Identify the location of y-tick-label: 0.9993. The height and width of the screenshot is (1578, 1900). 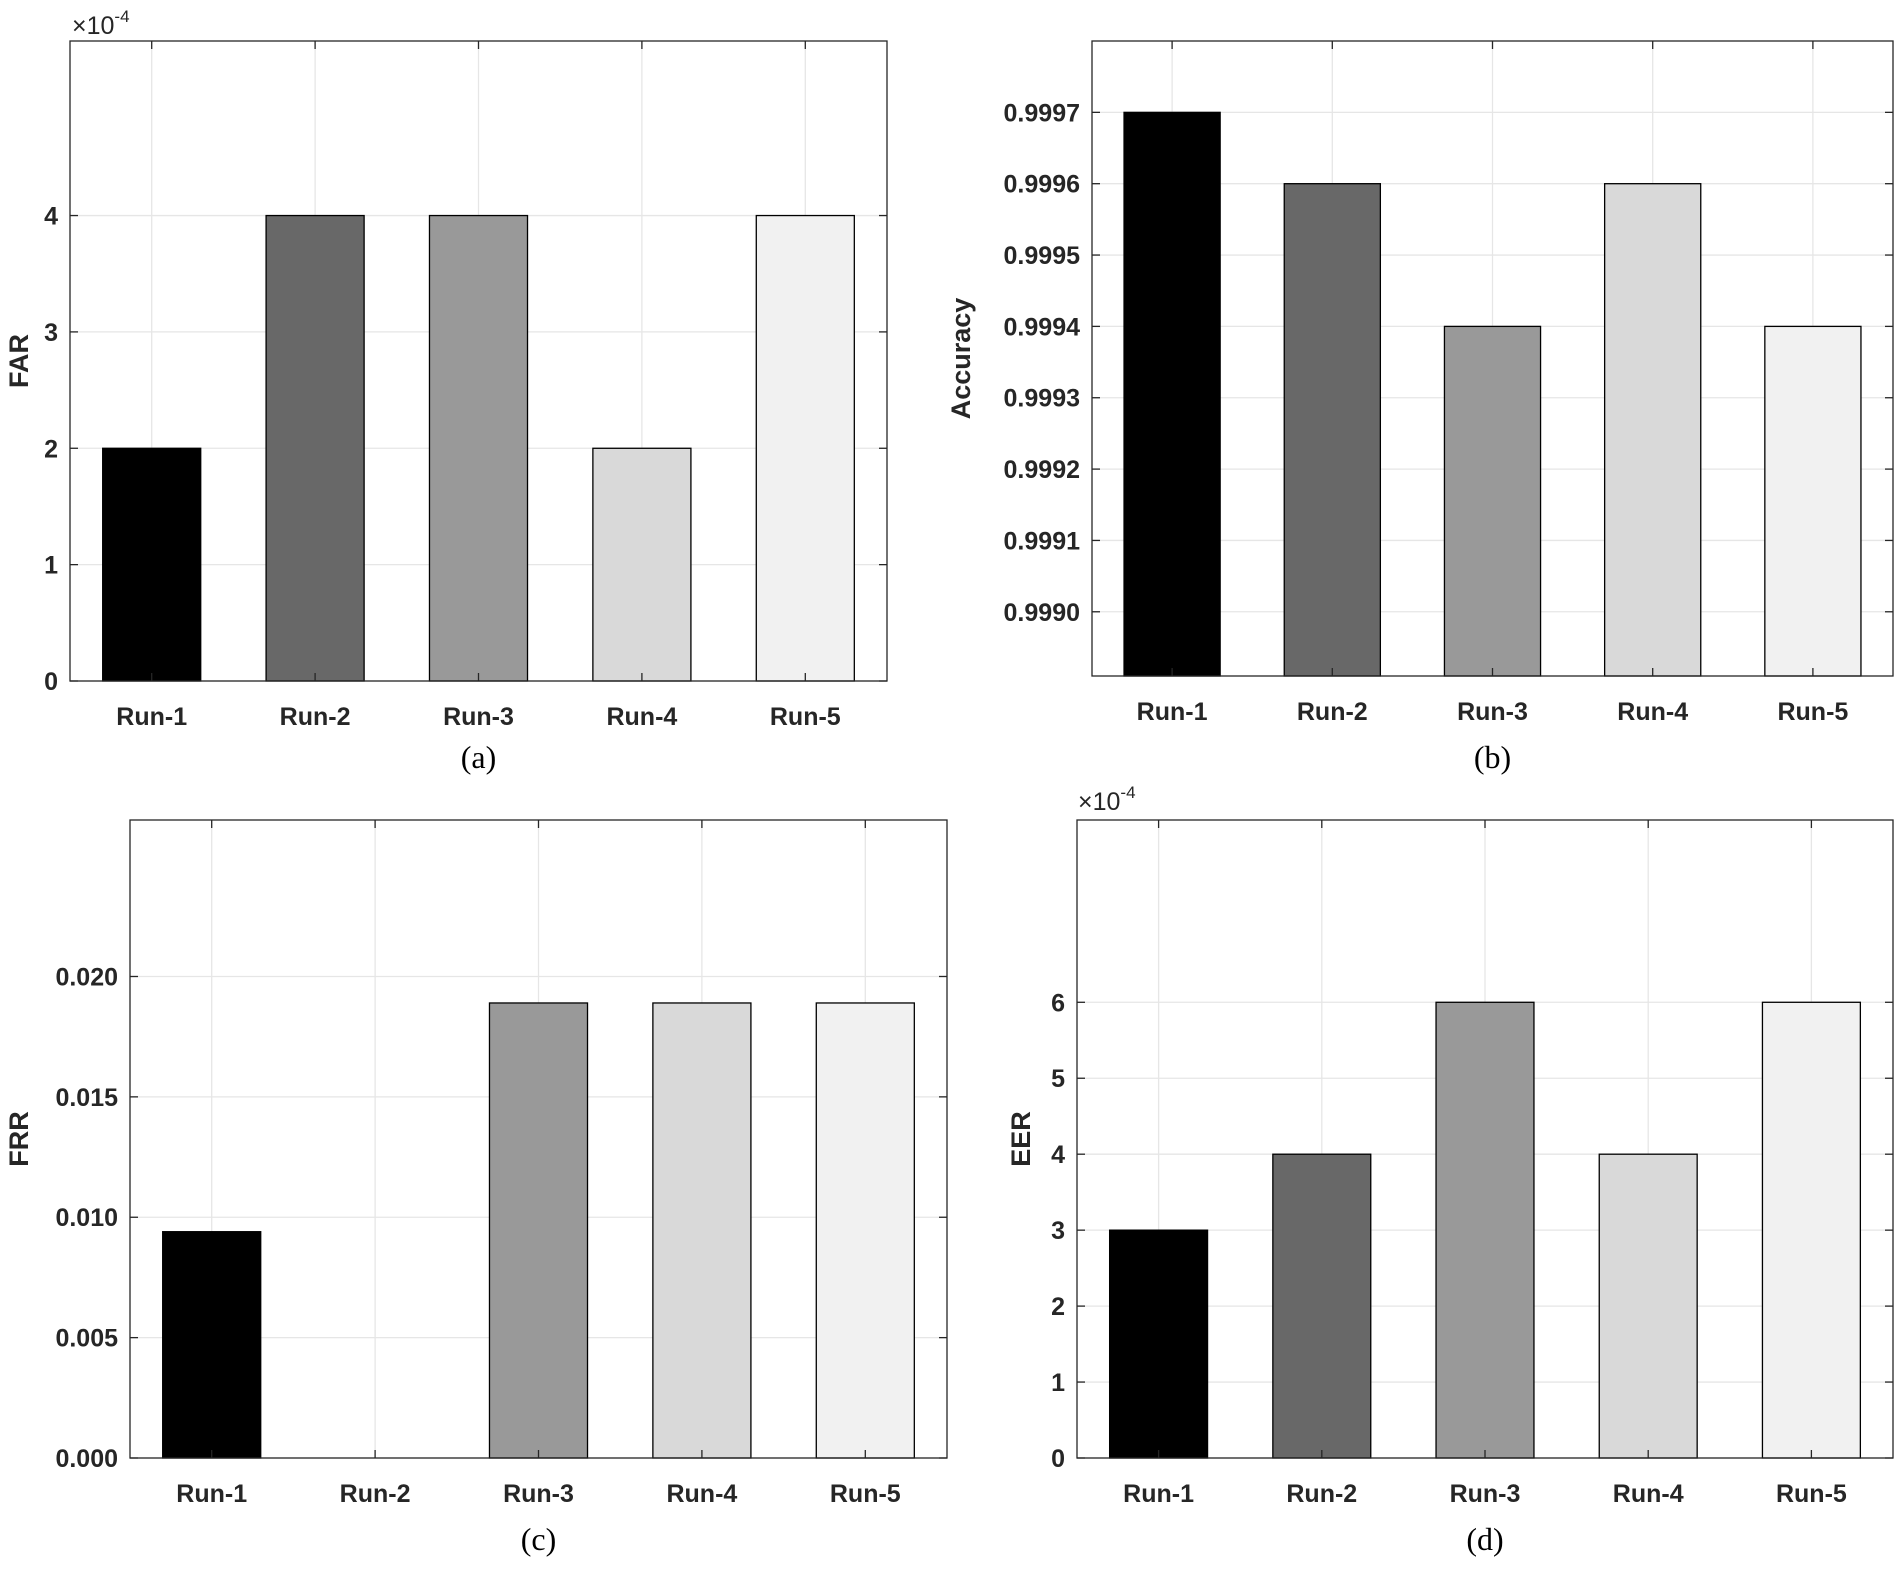
(1042, 399).